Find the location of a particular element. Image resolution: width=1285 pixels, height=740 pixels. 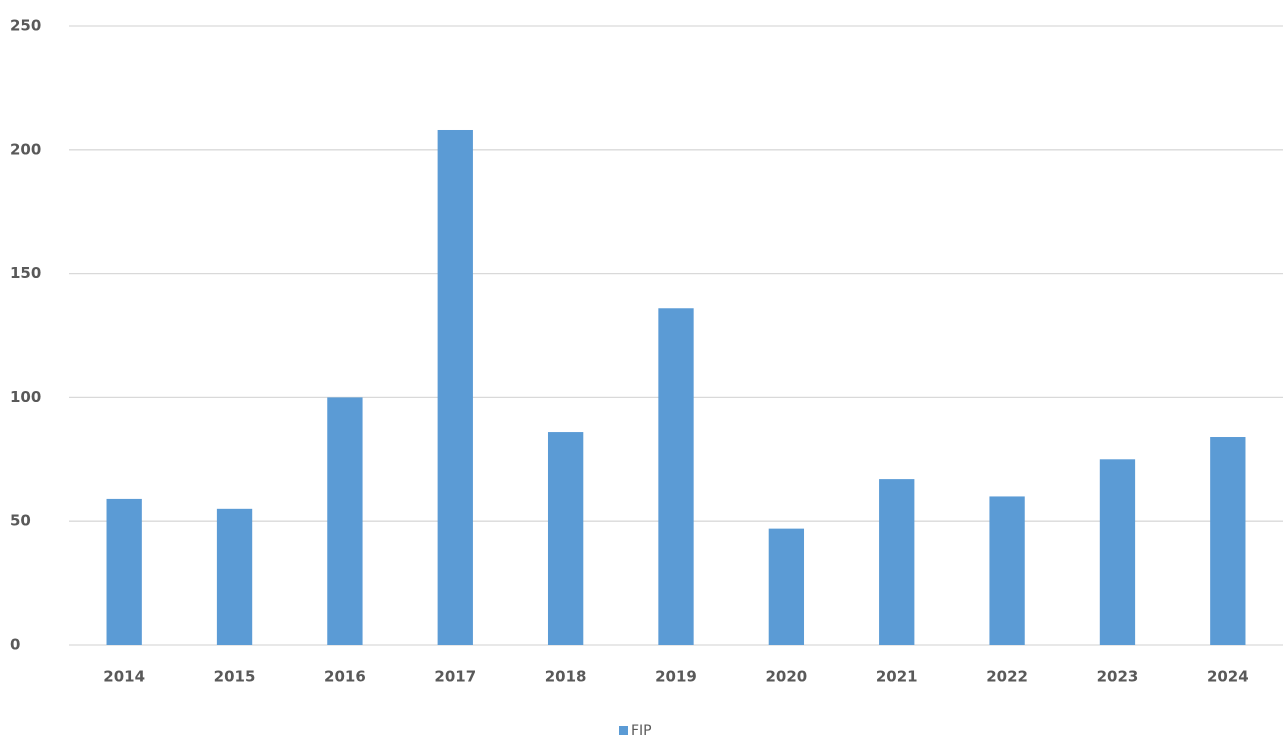

y-tick-label: 150 is located at coordinates (25, 273).